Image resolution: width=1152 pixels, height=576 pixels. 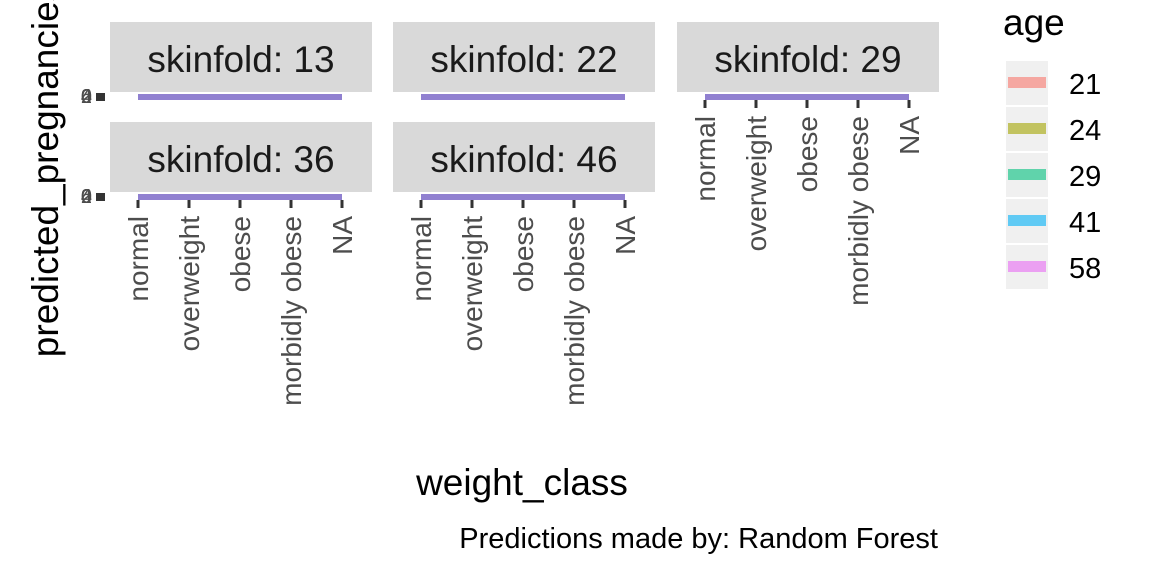 I want to click on panel-4-x-tick-label: obese, so click(x=240, y=254).